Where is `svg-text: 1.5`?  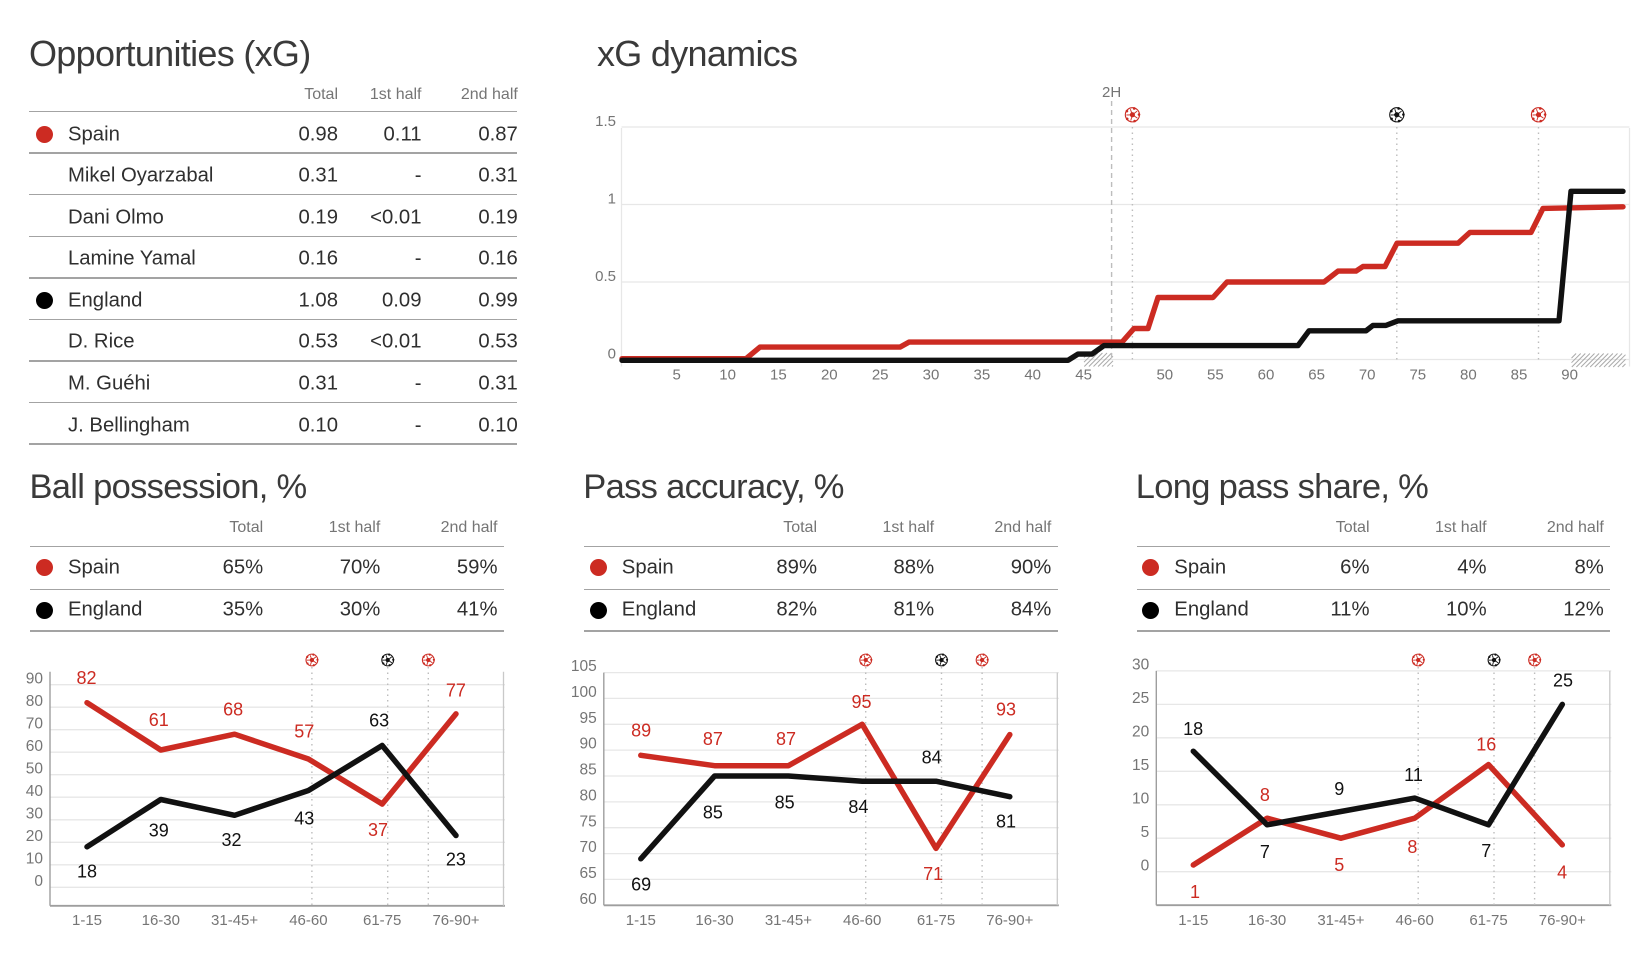 svg-text: 1.5 is located at coordinates (605, 121).